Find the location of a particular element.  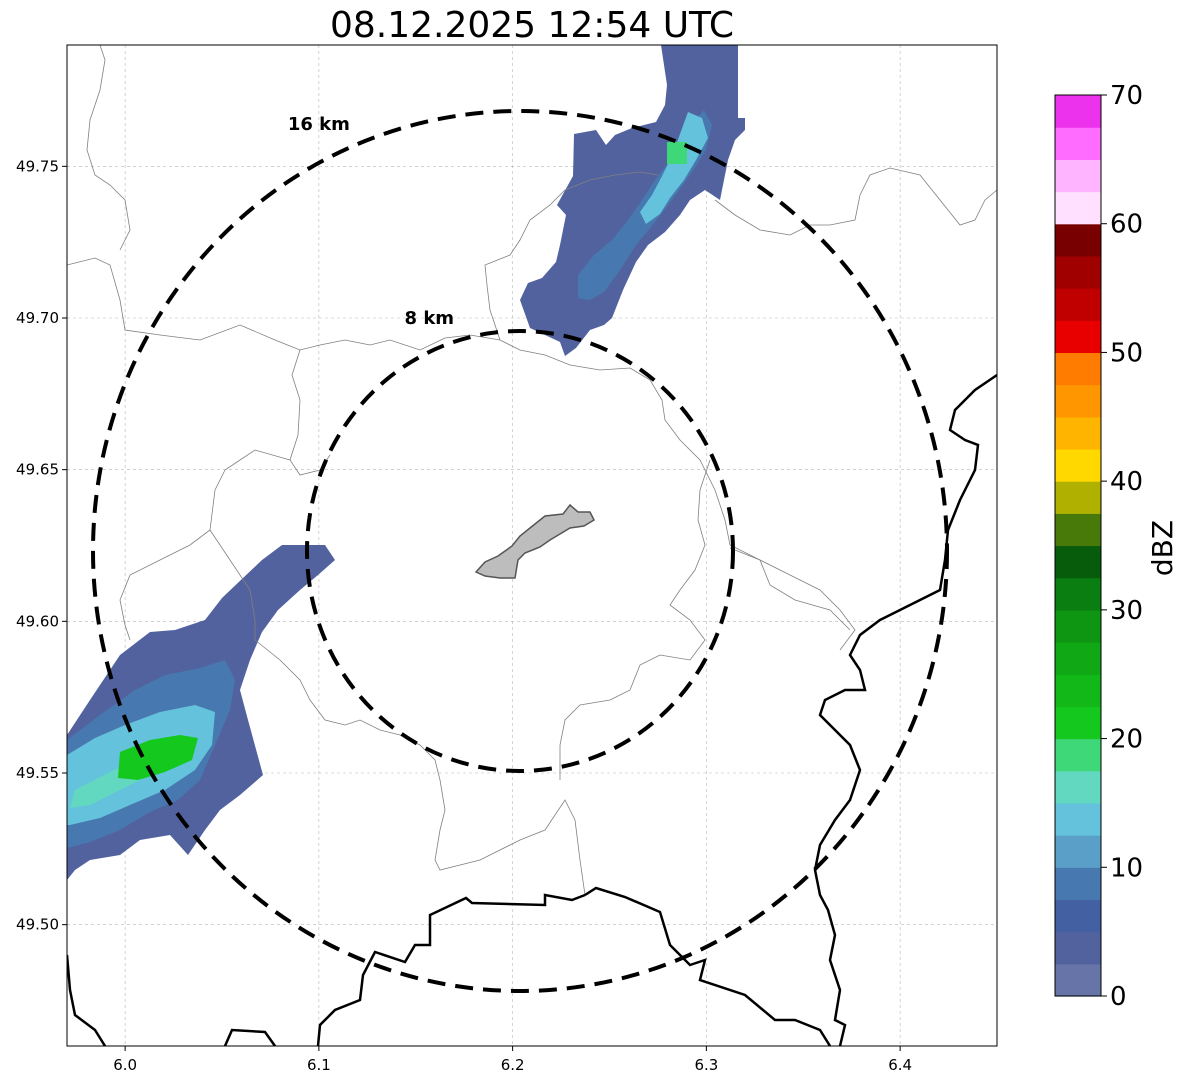

radar-echo-southwest is located at coordinates (201, 712).